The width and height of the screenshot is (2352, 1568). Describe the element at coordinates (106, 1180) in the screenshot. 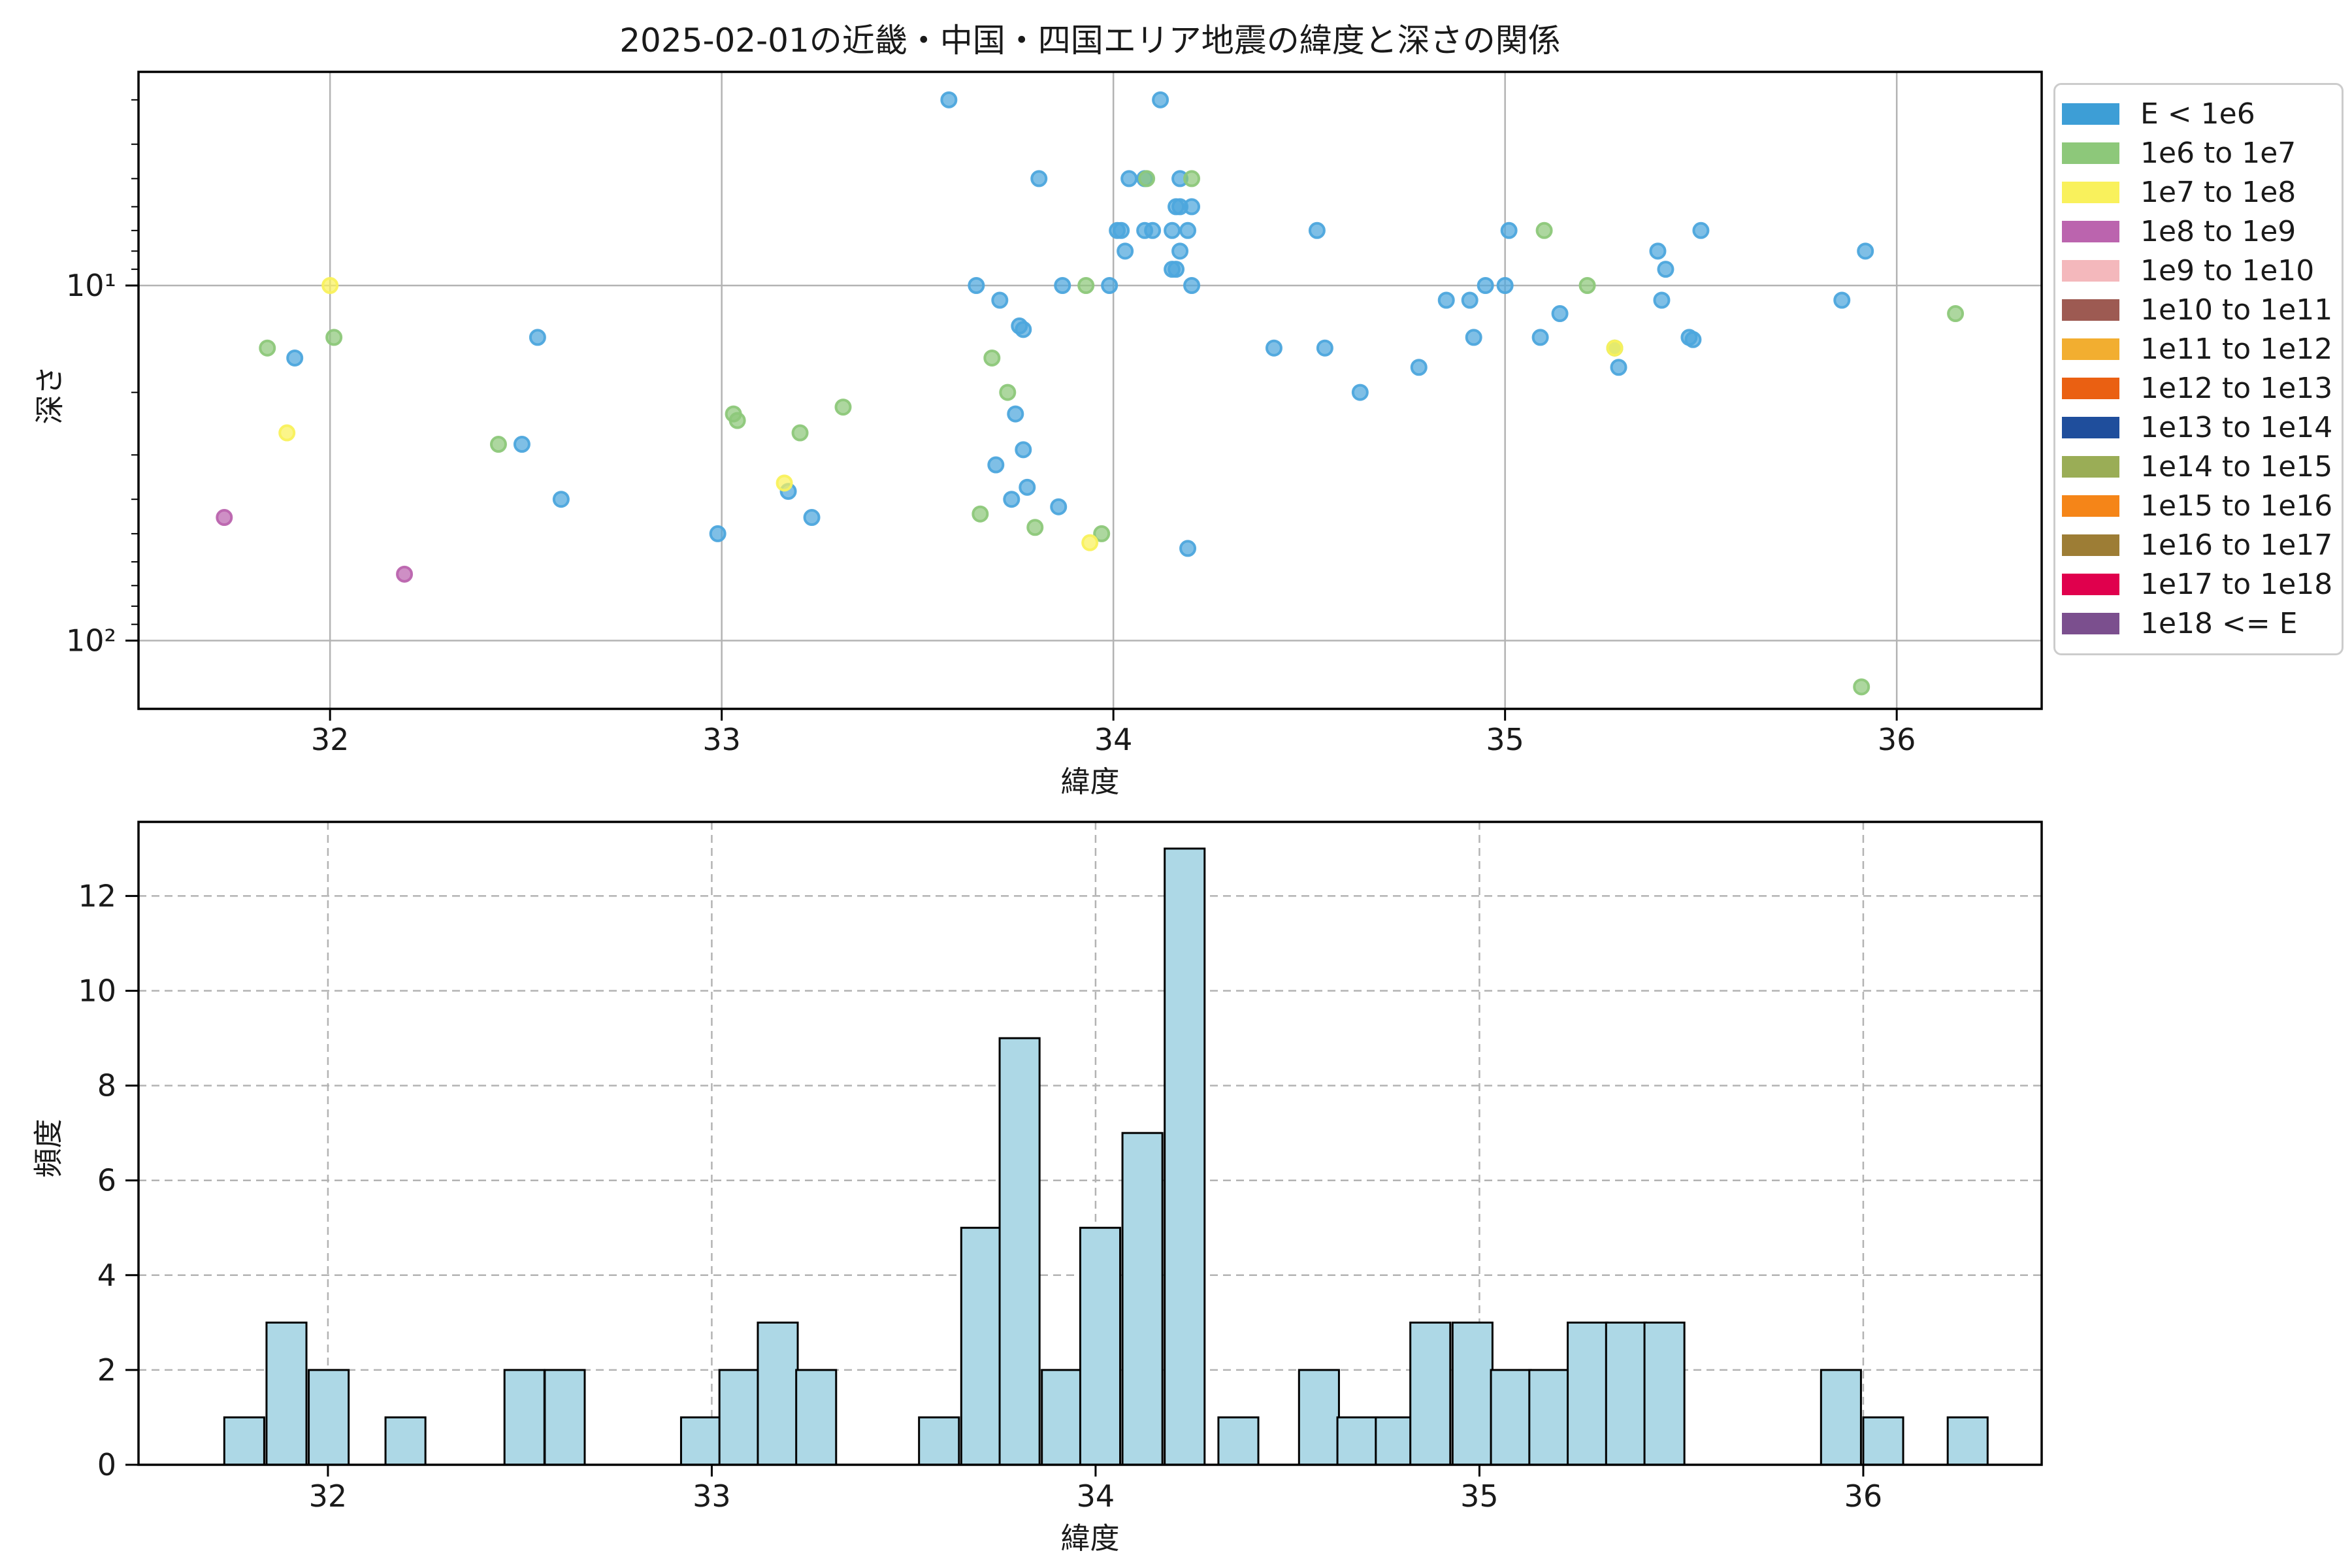

I see `histogram-y-tick-label: 6` at that location.